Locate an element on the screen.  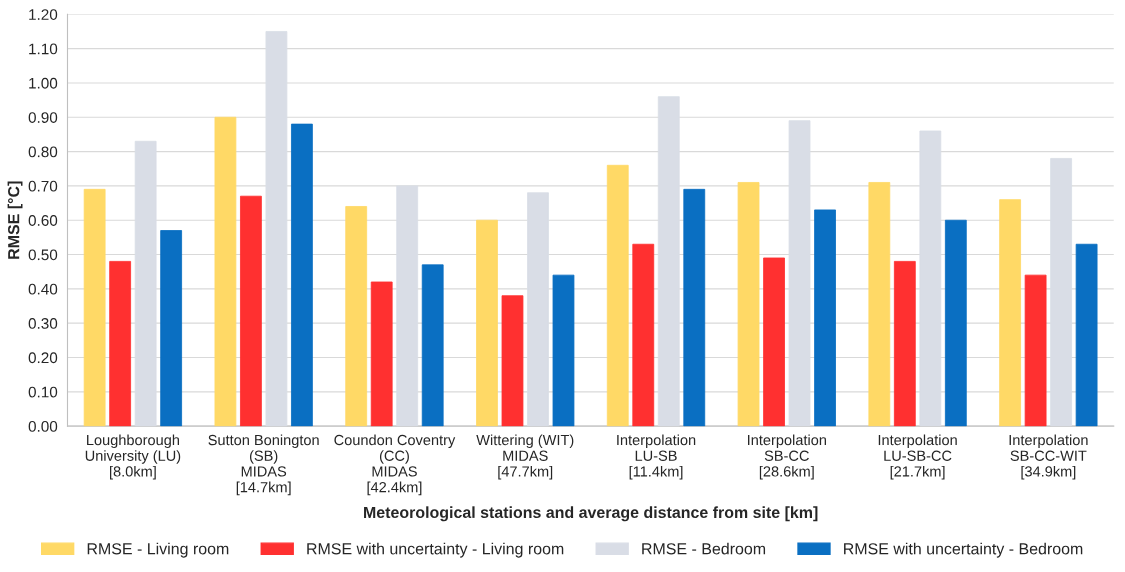
y-tick-label: 0.30 is located at coordinates (43, 323).